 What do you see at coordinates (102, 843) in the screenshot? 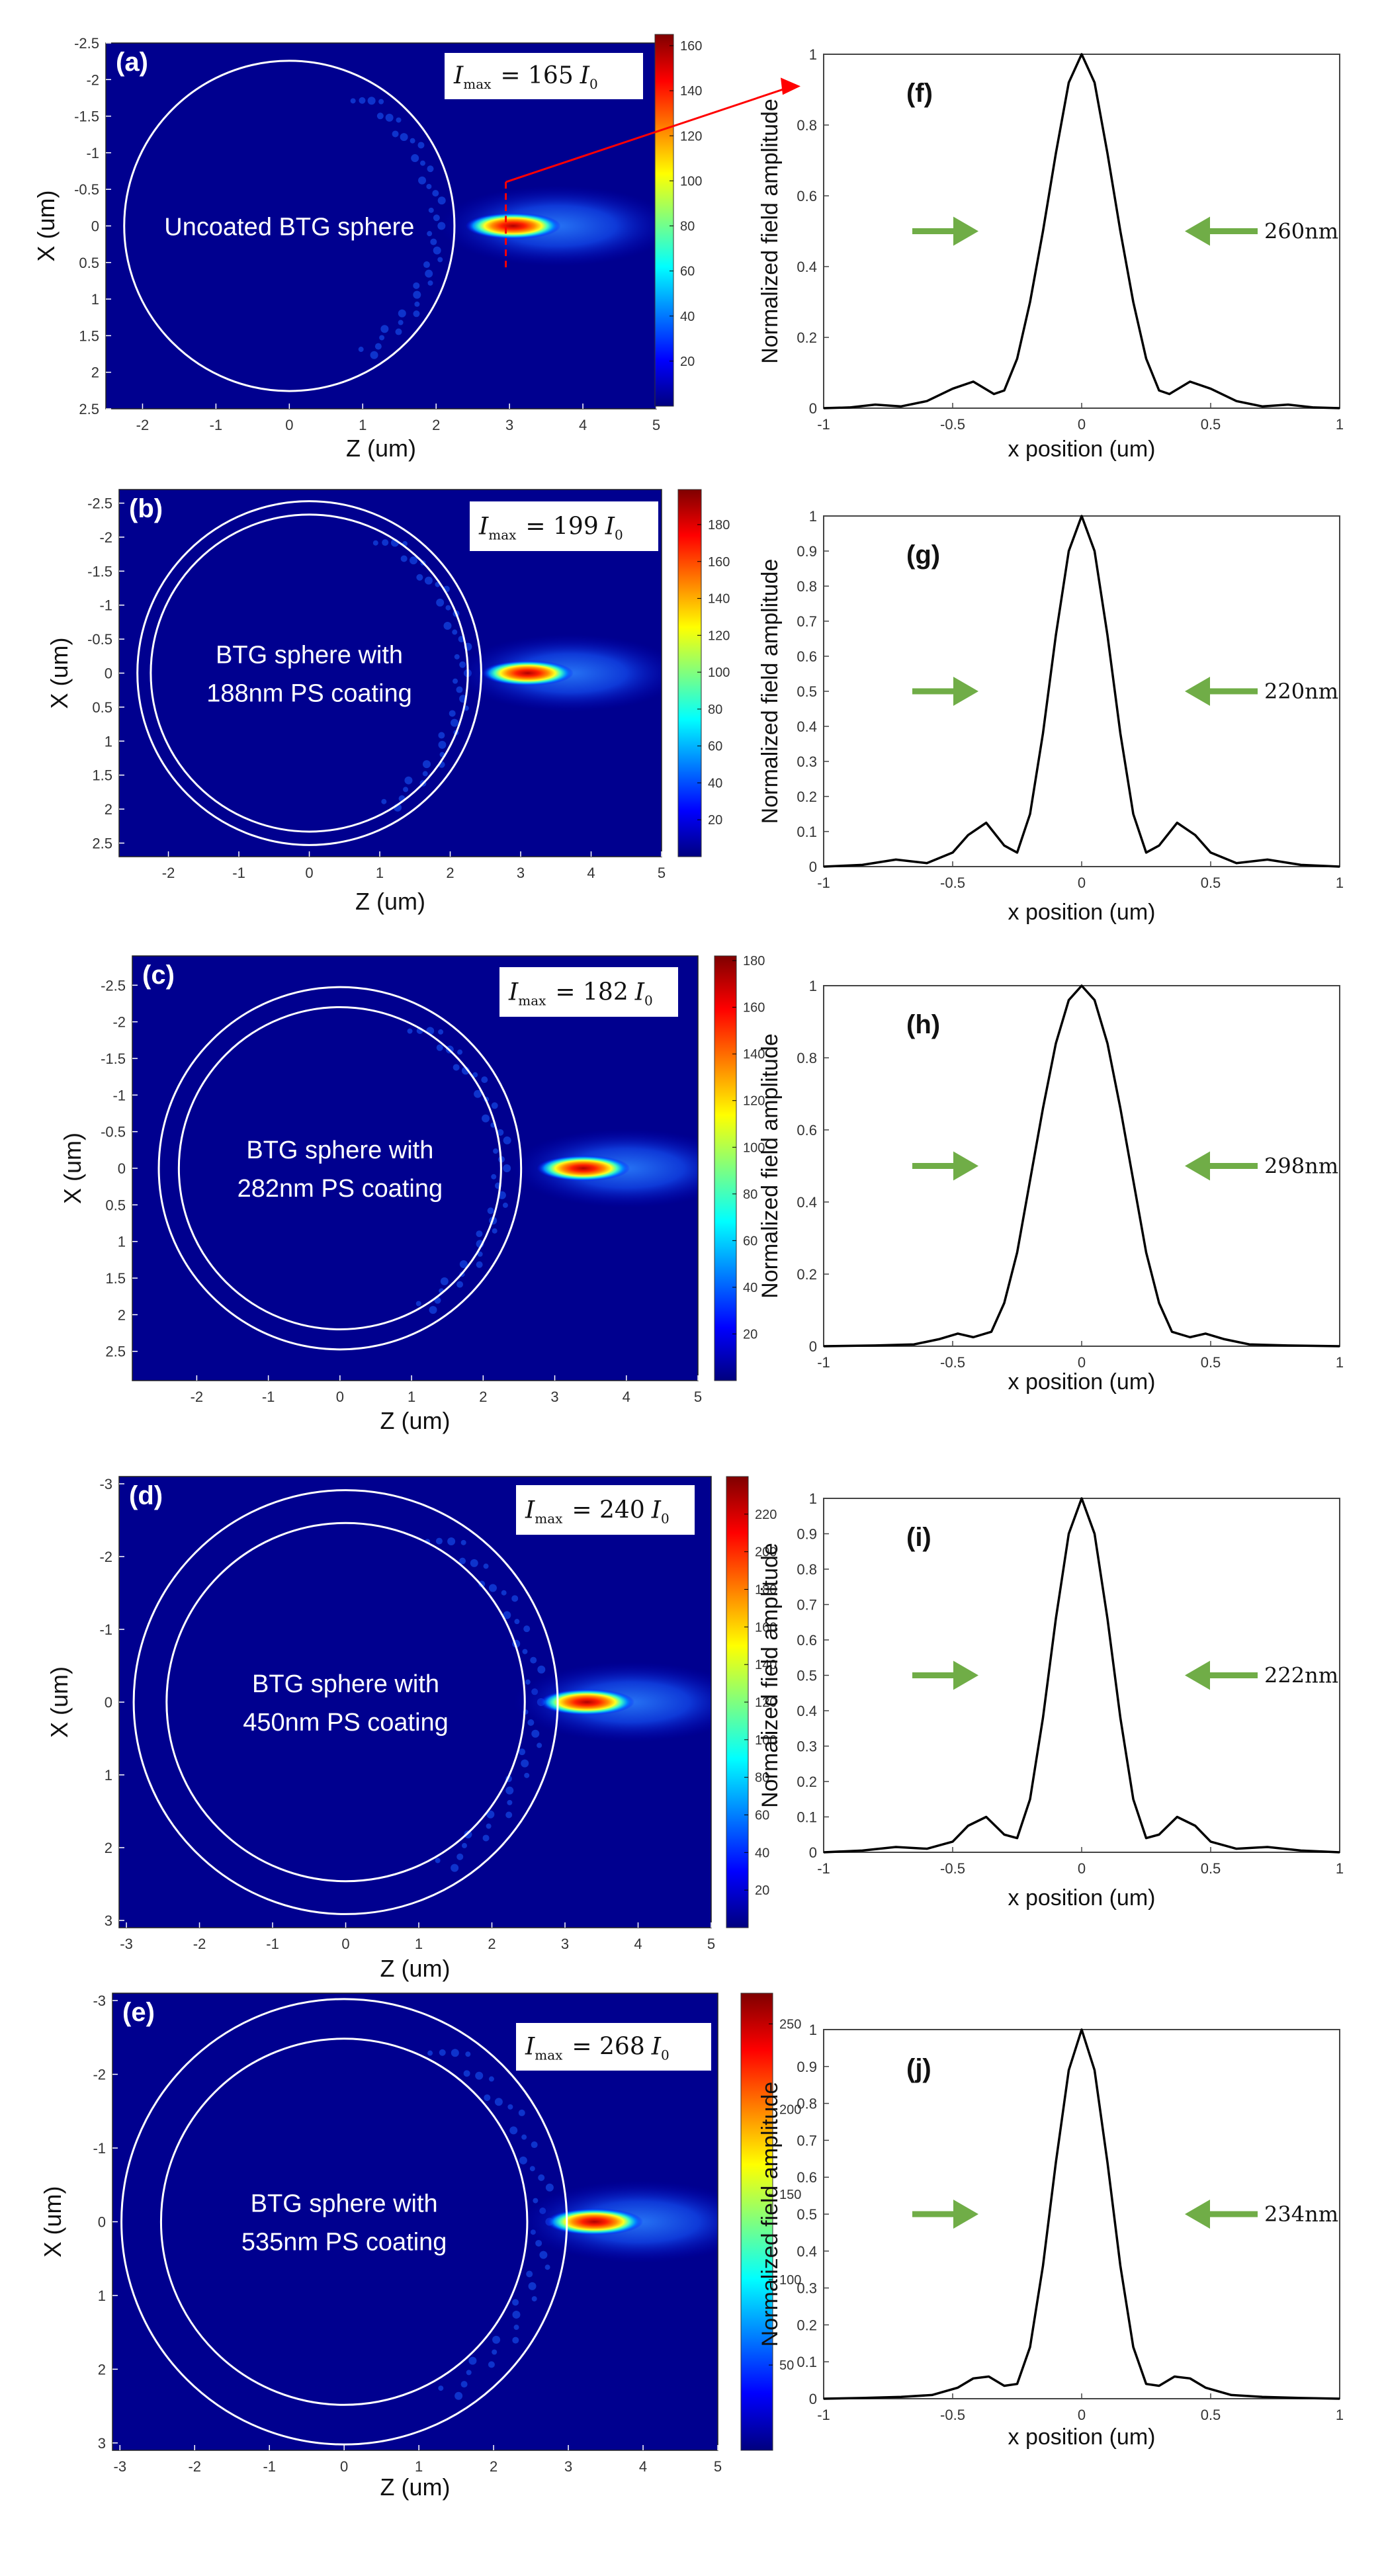
I see `y-tick-label: 2.5` at bounding box center [102, 843].